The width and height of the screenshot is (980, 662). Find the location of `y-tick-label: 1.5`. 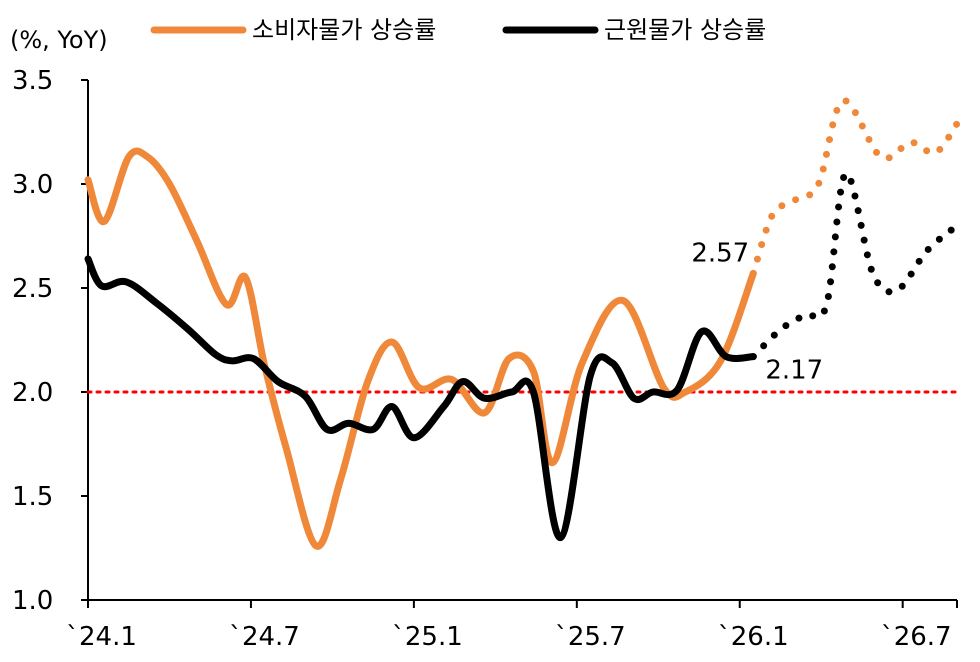

y-tick-label: 1.5 is located at coordinates (32, 497).